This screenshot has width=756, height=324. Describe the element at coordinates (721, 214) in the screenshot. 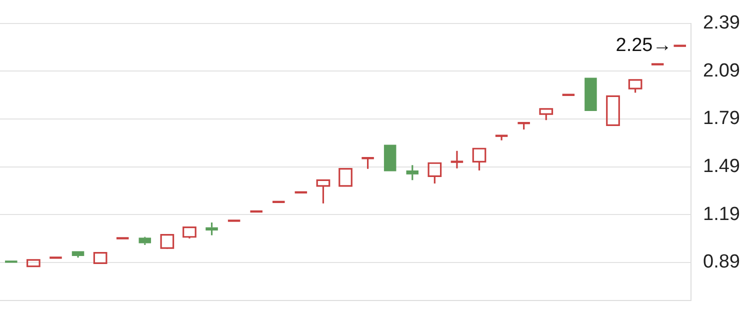

I see `y-tick-label: 1.19` at that location.